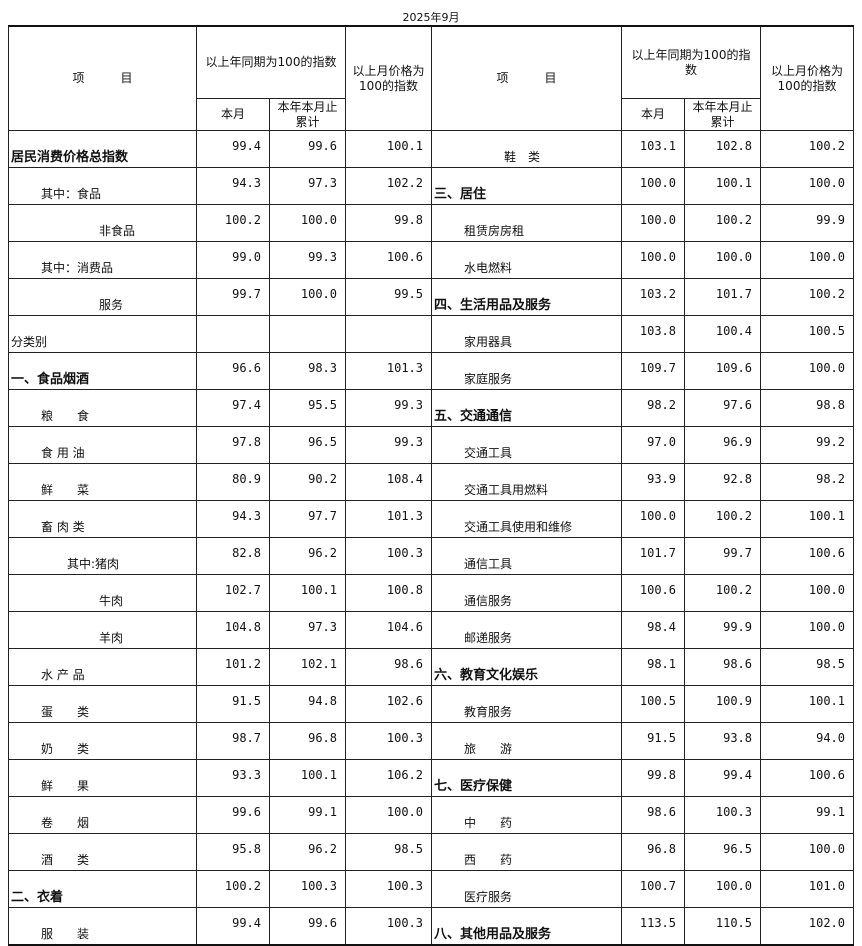 The image size is (862, 946). I want to click on item-label-right: 教育服务, so click(526, 704).